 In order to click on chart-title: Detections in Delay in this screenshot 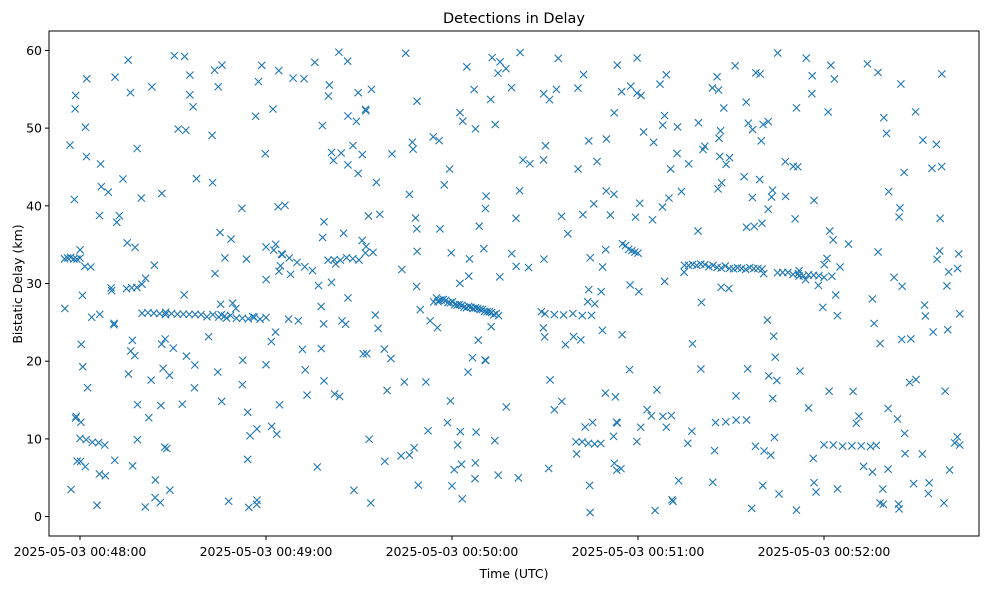, I will do `click(514, 19)`.